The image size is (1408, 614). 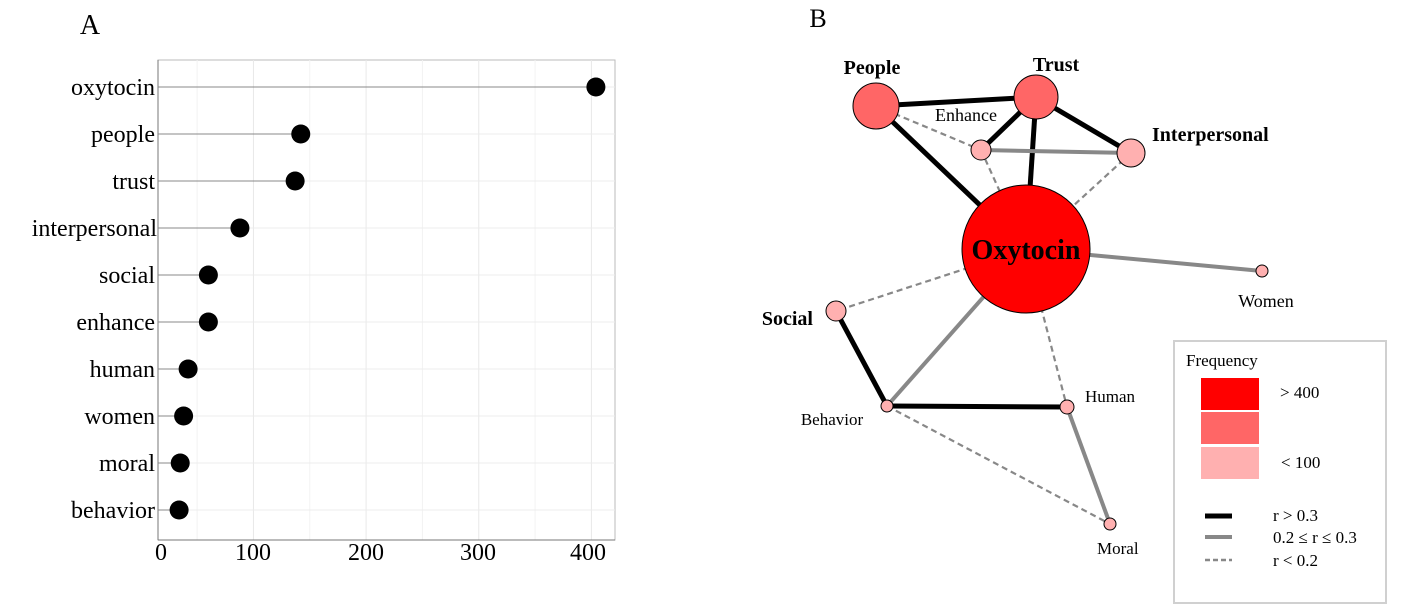 I want to click on edge-oxytocin-human, so click(x=1046, y=328).